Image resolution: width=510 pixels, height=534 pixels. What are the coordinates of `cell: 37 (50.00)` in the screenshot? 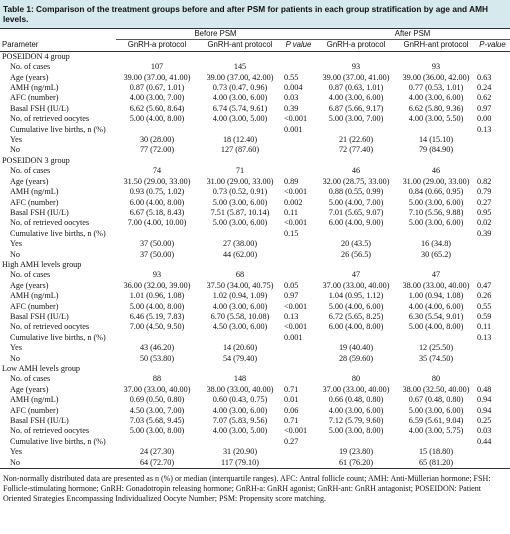 It's located at (157, 254).